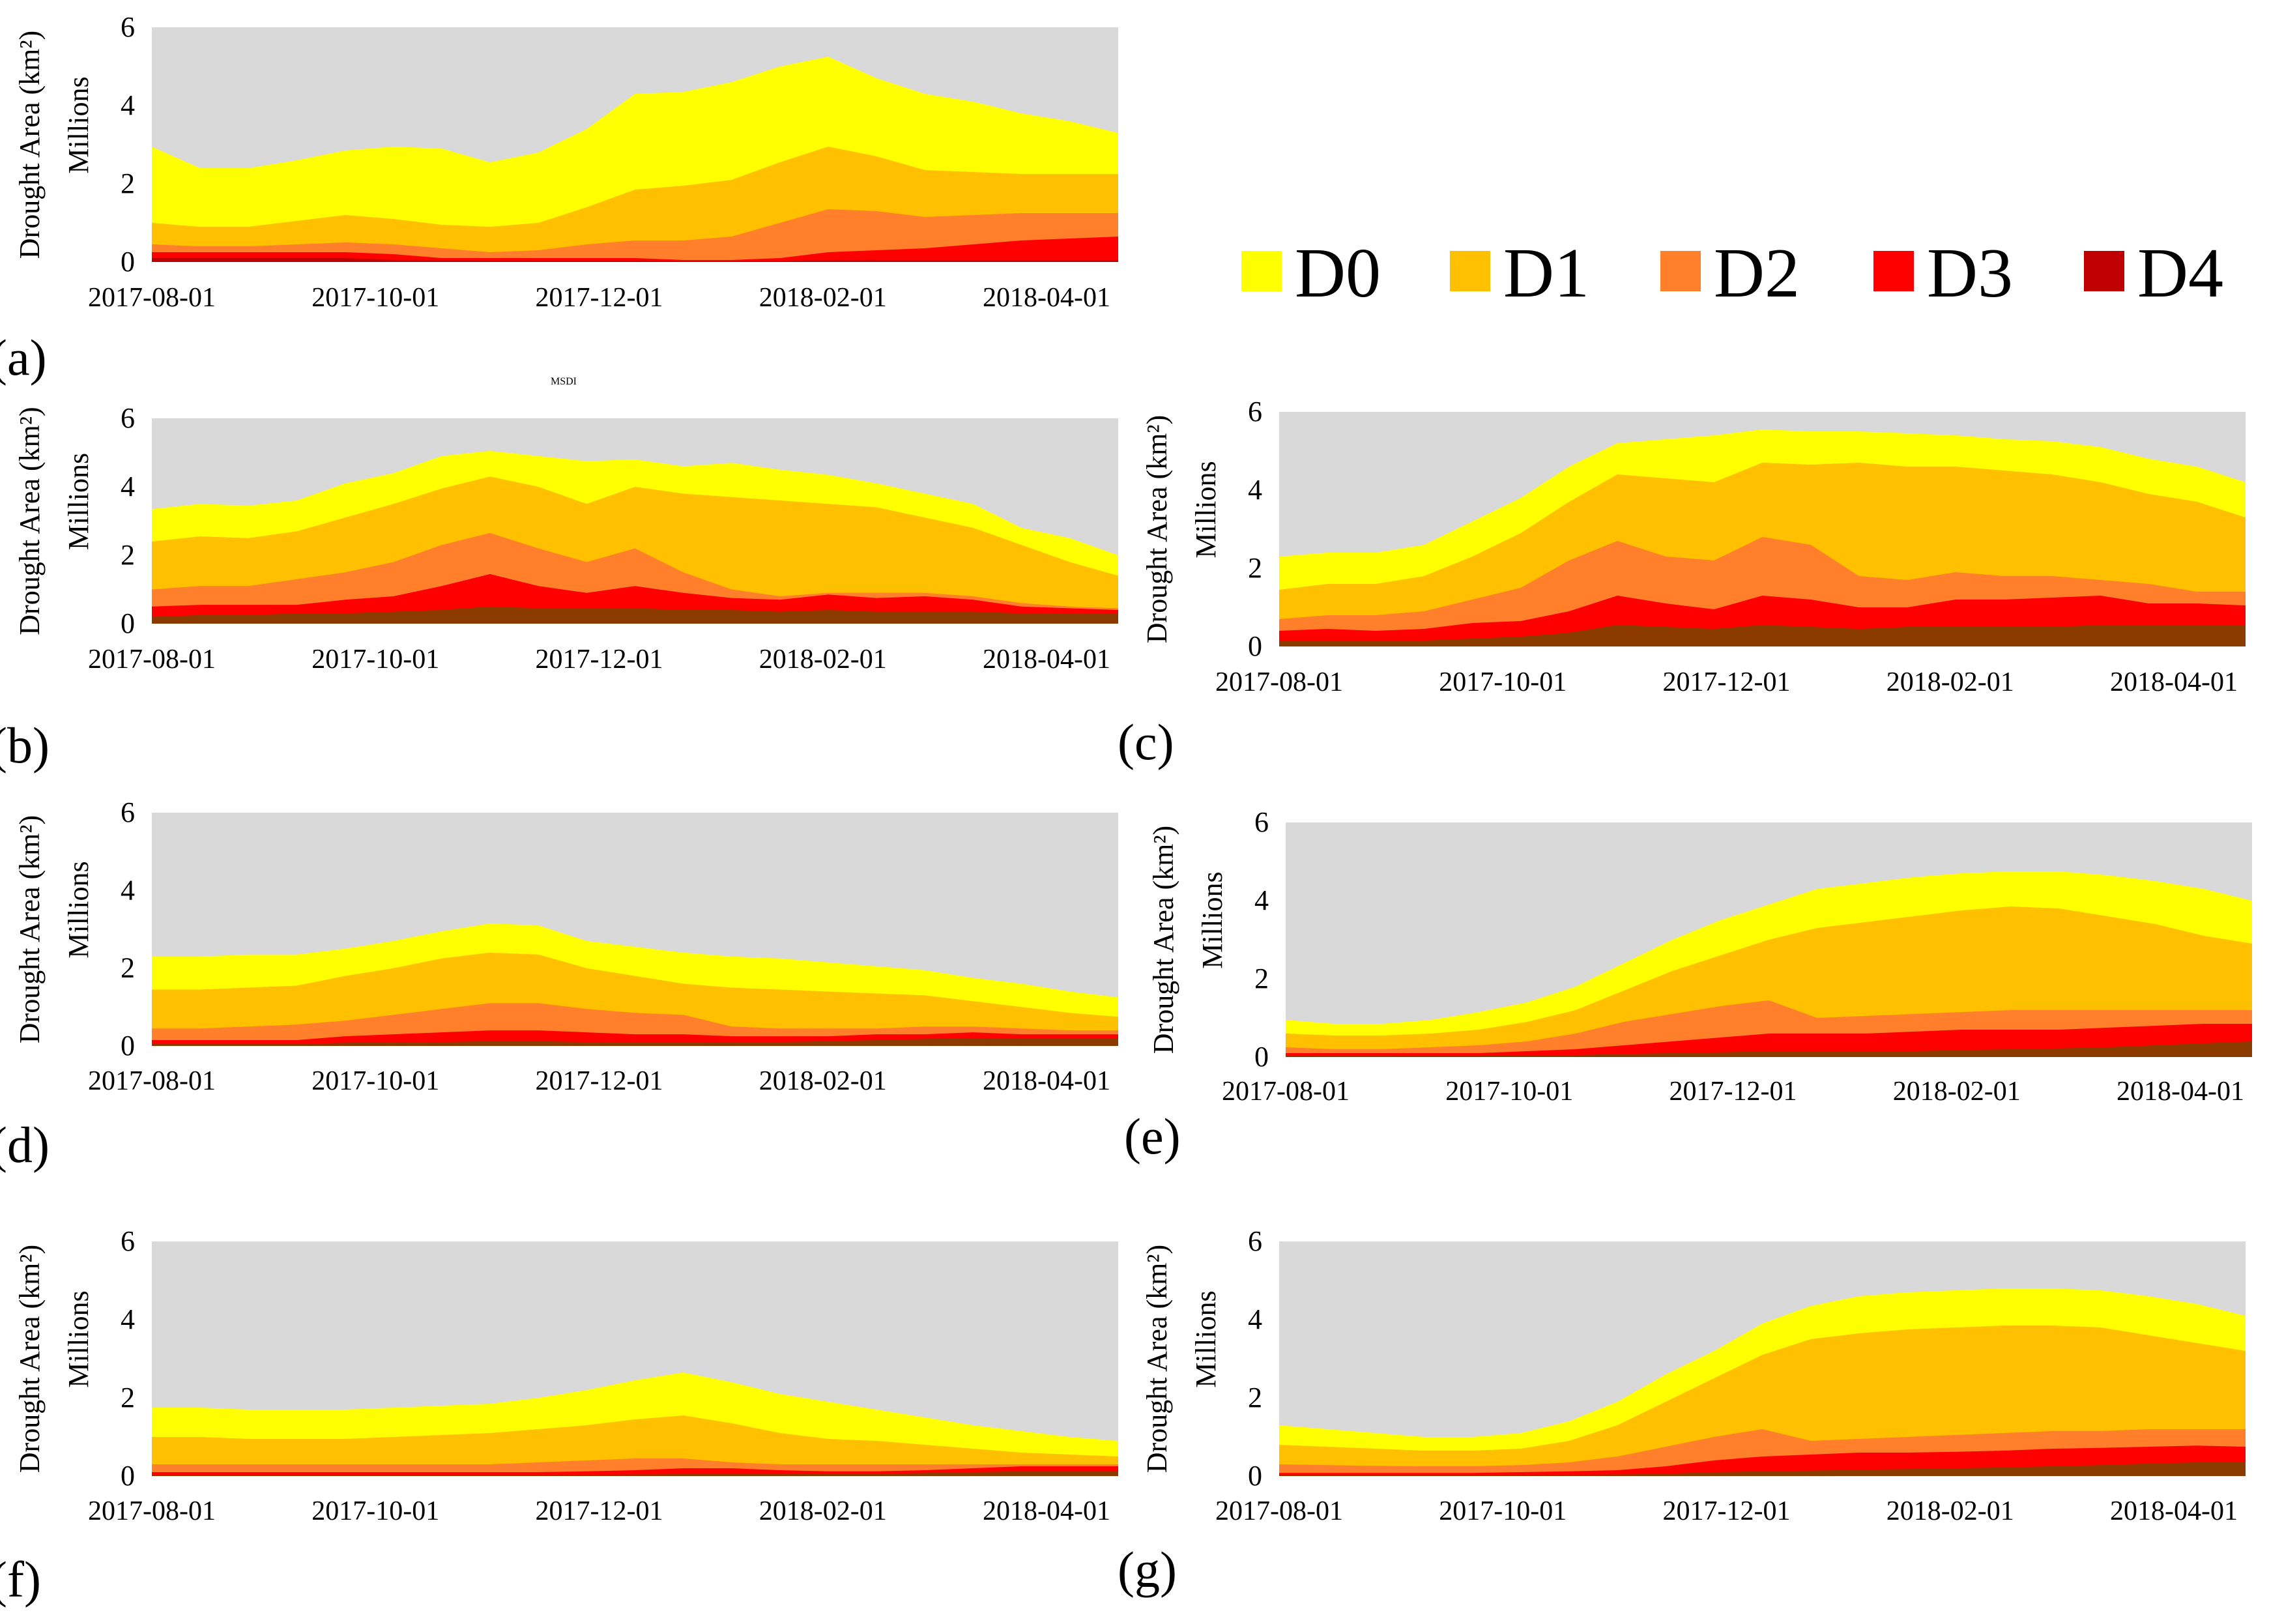  What do you see at coordinates (1152, 1137) in the screenshot?
I see `panel-label: (e)` at bounding box center [1152, 1137].